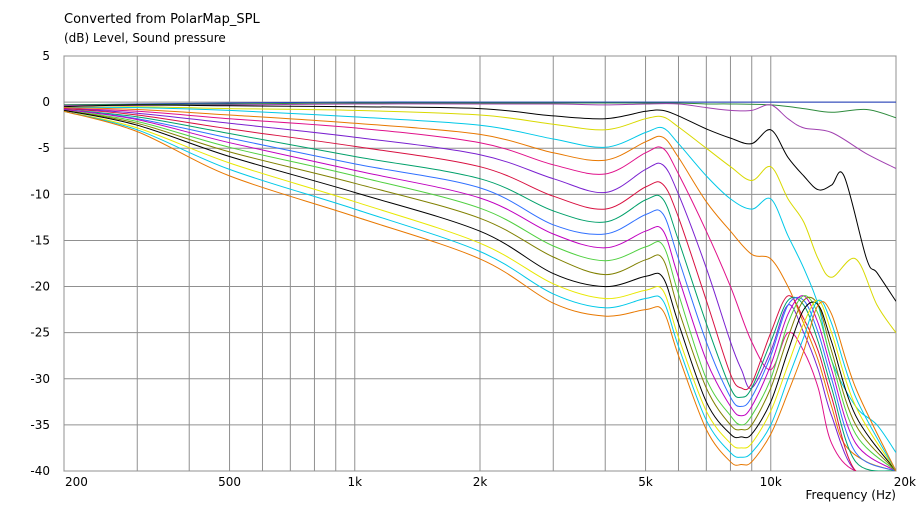  I want to click on y-tick-label: -40, so click(40, 471).